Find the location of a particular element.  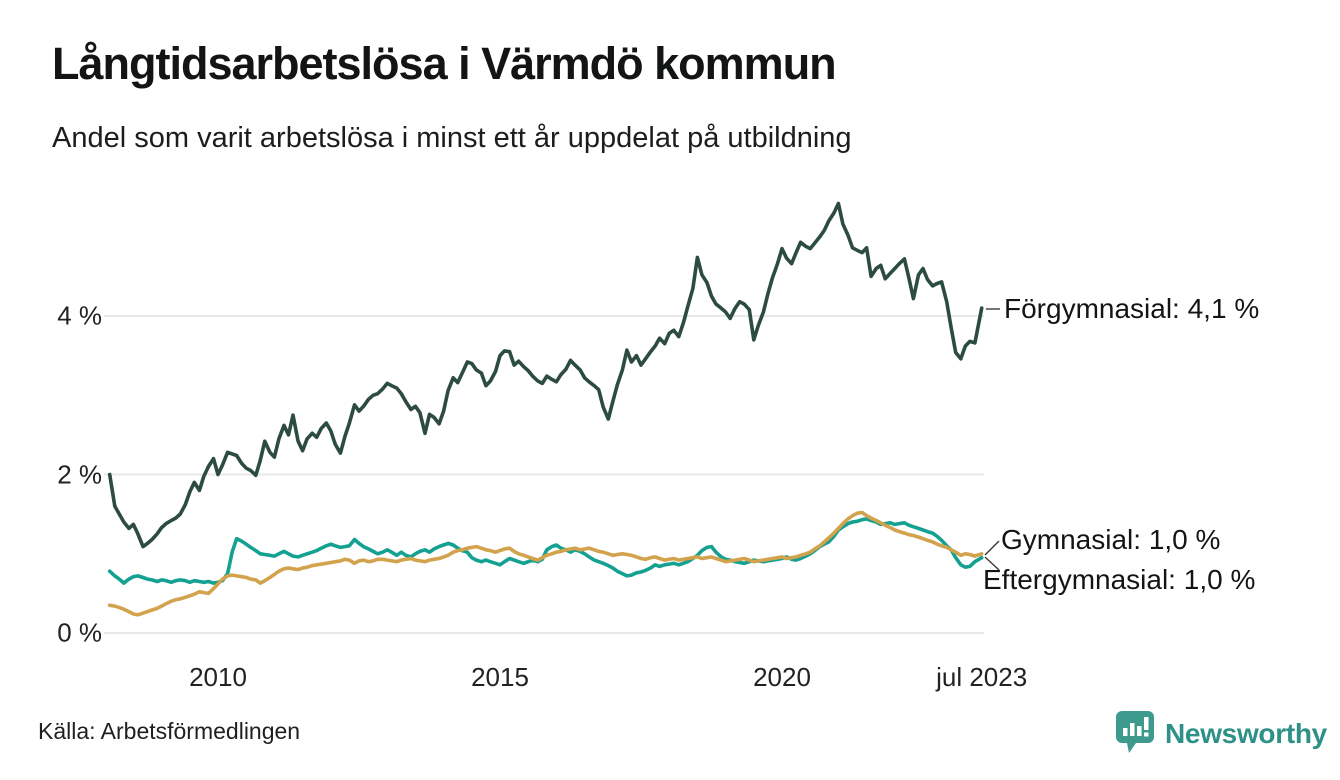

x-tick-label: 2020 is located at coordinates (782, 677).